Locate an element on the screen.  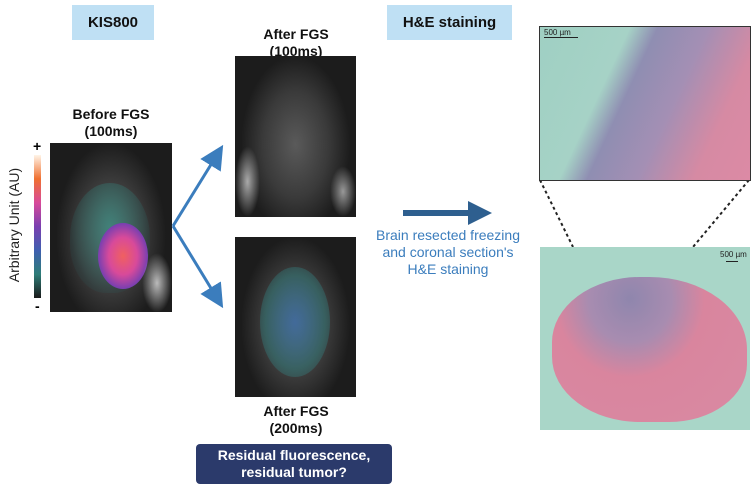
before-exposure: (100ms) is located at coordinates (111, 131).